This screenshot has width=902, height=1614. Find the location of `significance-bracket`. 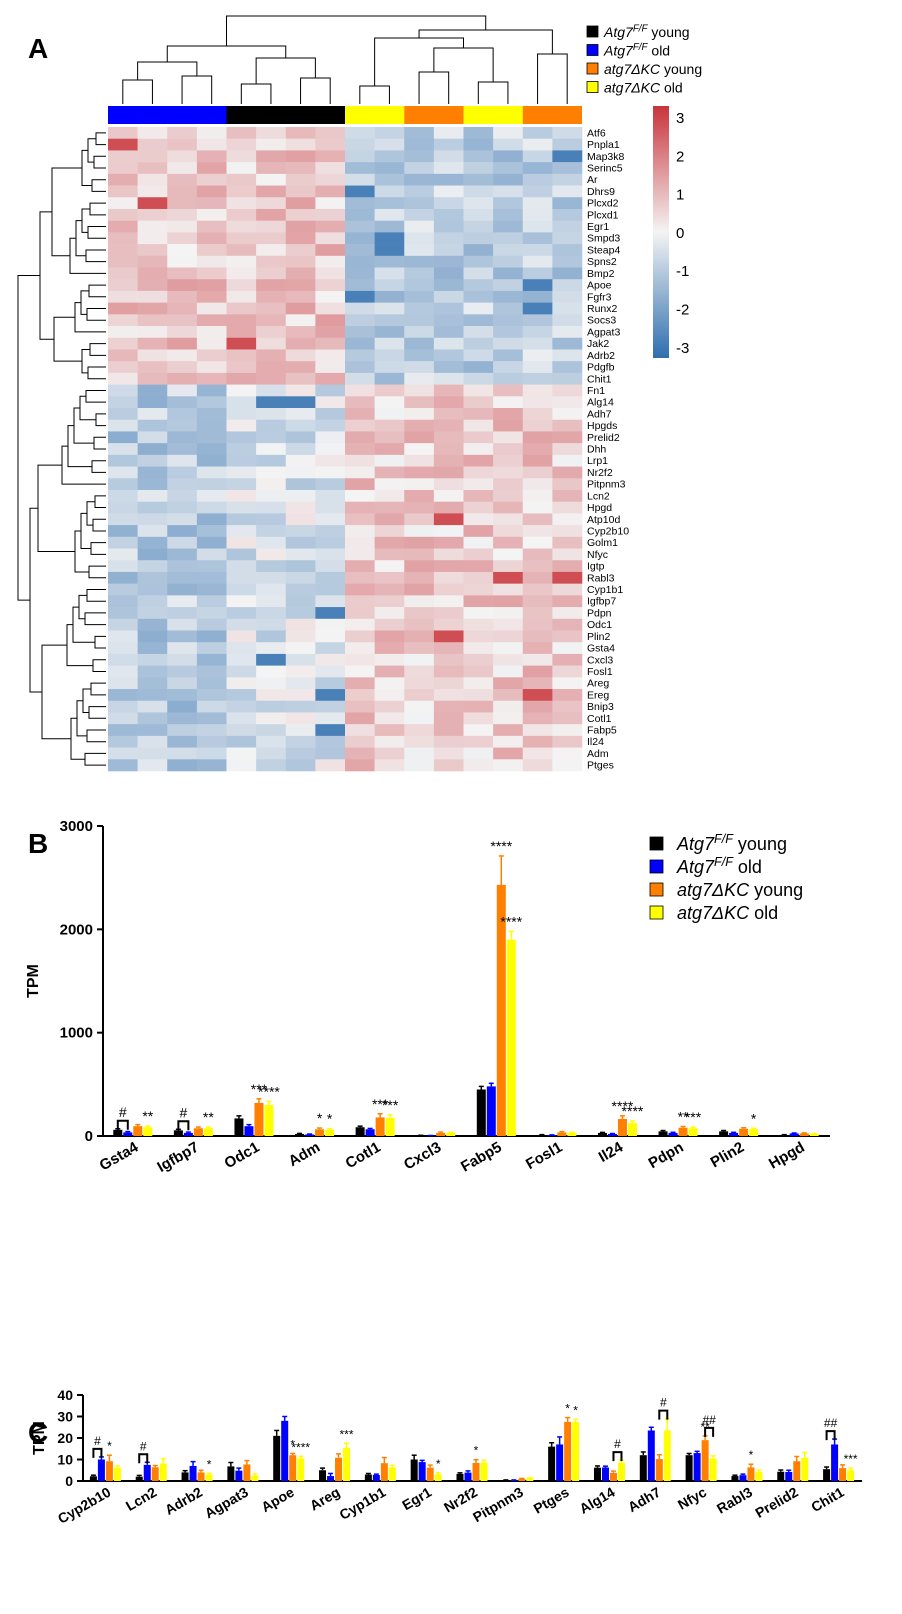

significance-bracket is located at coordinates (143, 1458).